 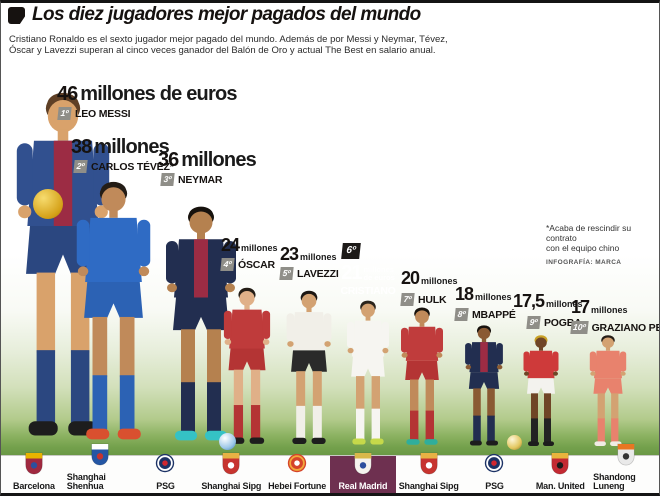 I want to click on player-name: NEYMAR, so click(x=200, y=179).